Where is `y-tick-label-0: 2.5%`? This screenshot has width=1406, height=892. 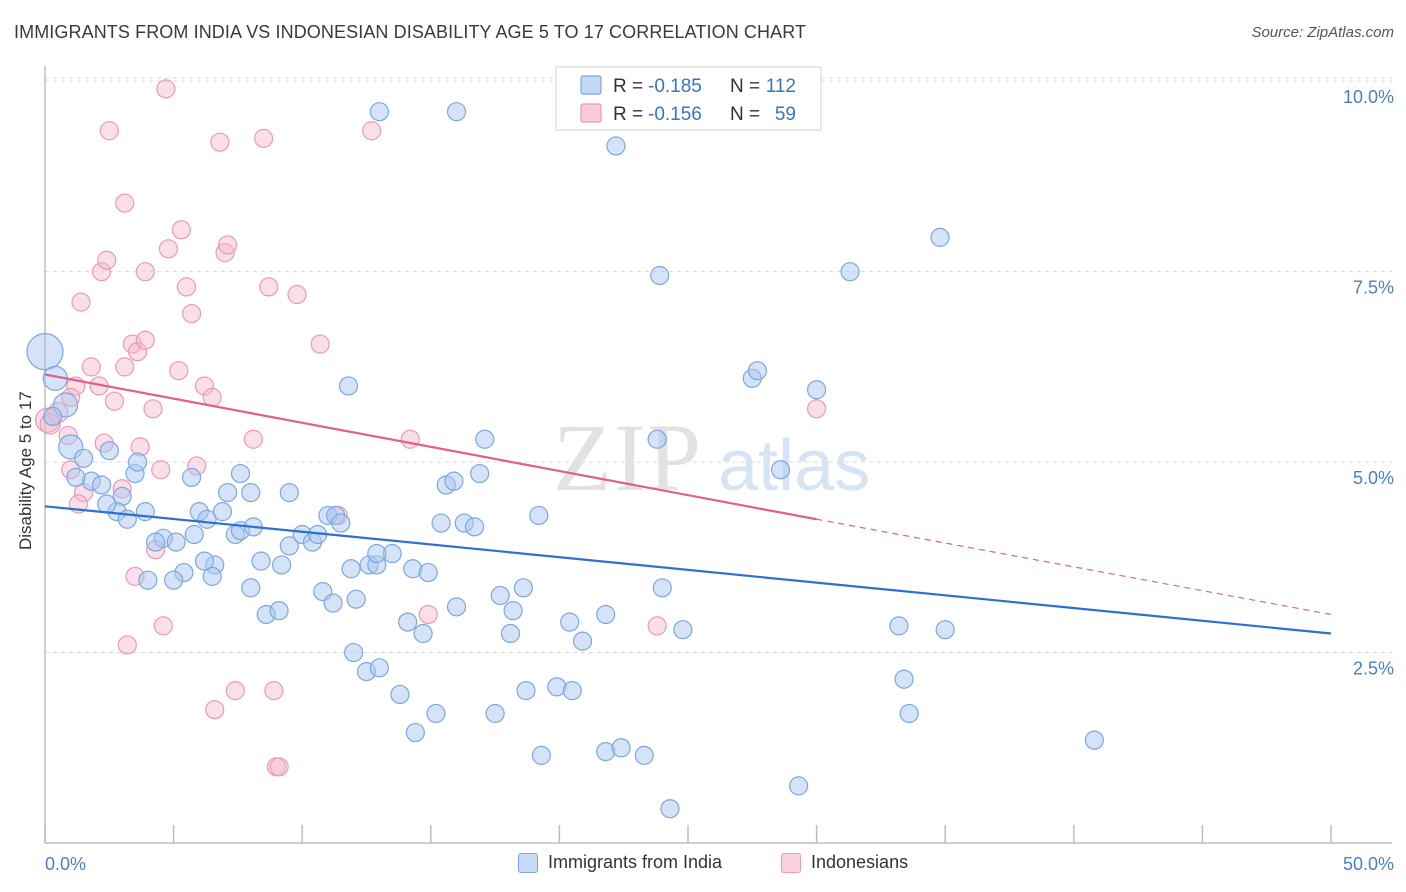
y-tick-label-0: 2.5% is located at coordinates (1373, 669).